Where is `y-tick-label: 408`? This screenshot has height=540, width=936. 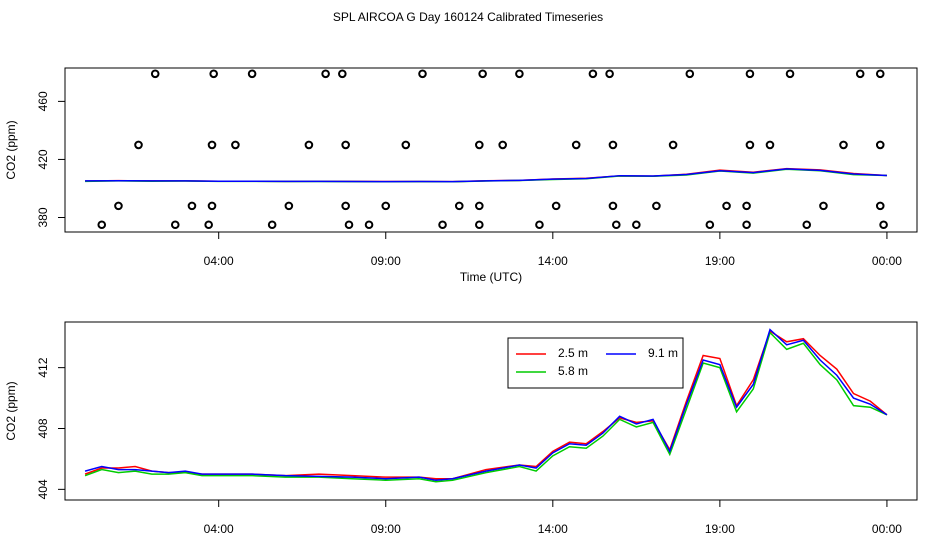
y-tick-label: 408 is located at coordinates (43, 428).